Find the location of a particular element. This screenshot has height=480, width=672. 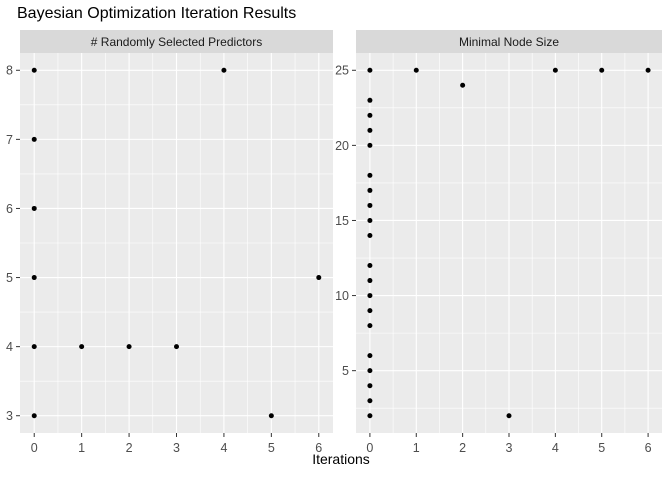

y-tick-label: 25 is located at coordinates (342, 71).